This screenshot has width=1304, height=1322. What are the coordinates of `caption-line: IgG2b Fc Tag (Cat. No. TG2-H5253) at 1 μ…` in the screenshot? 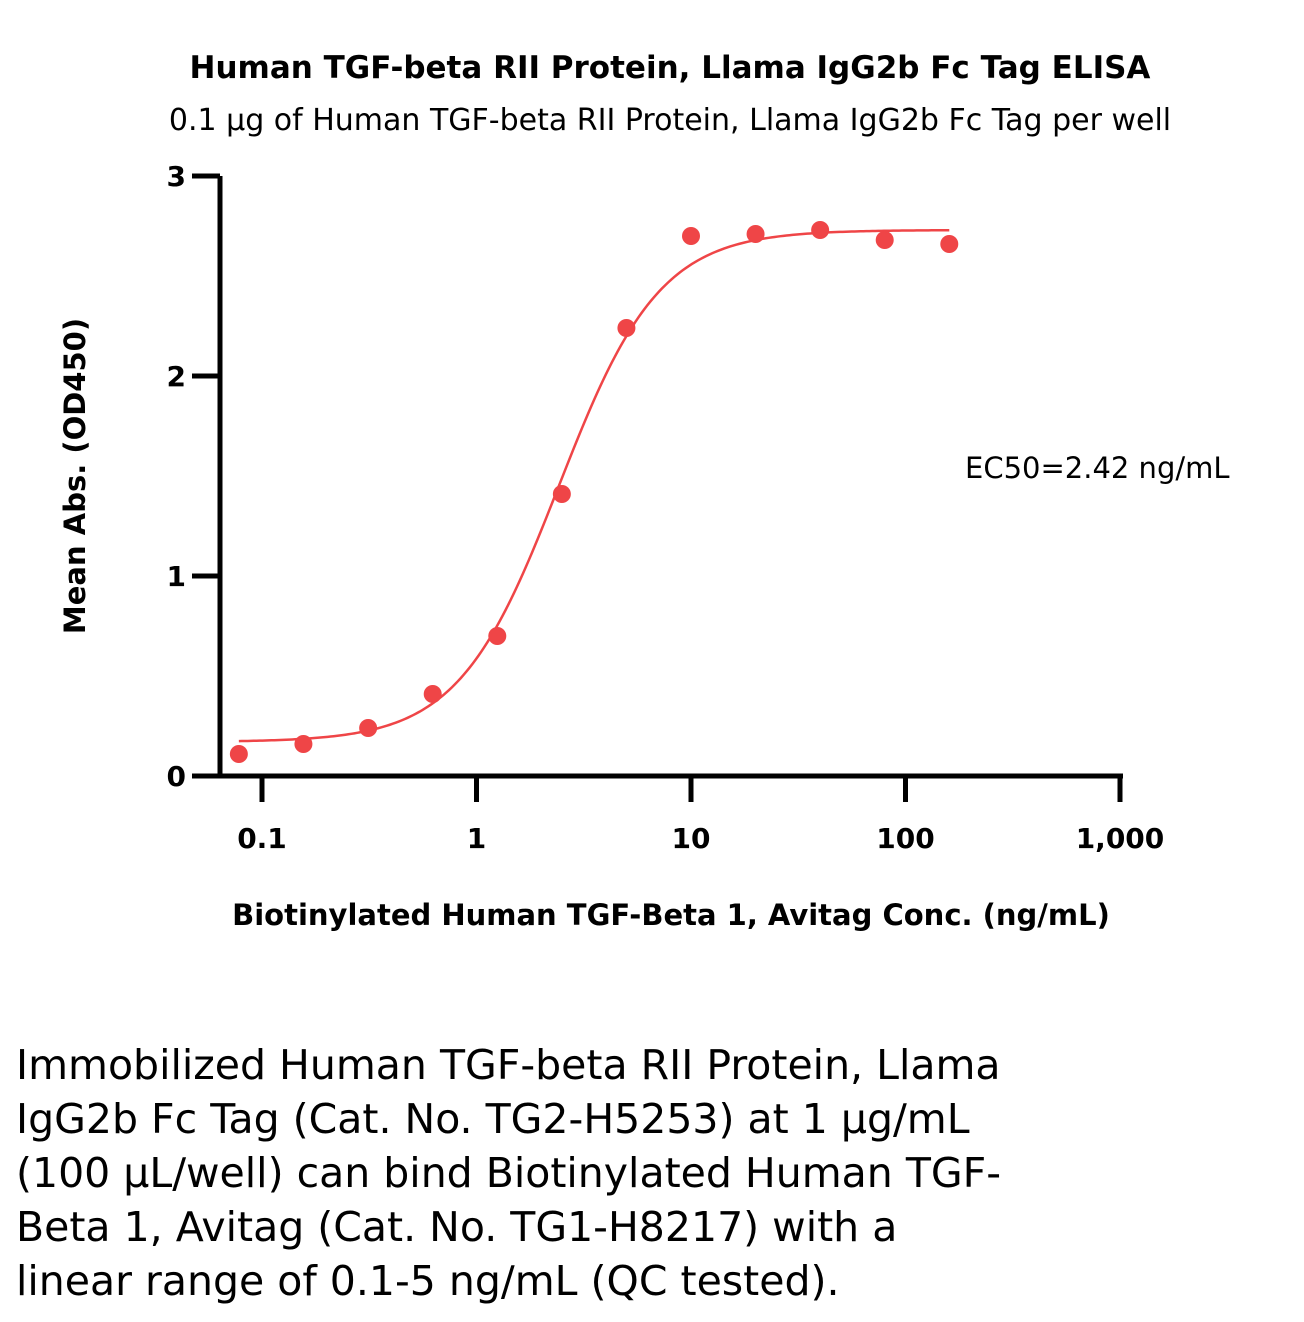 It's located at (493, 1119).